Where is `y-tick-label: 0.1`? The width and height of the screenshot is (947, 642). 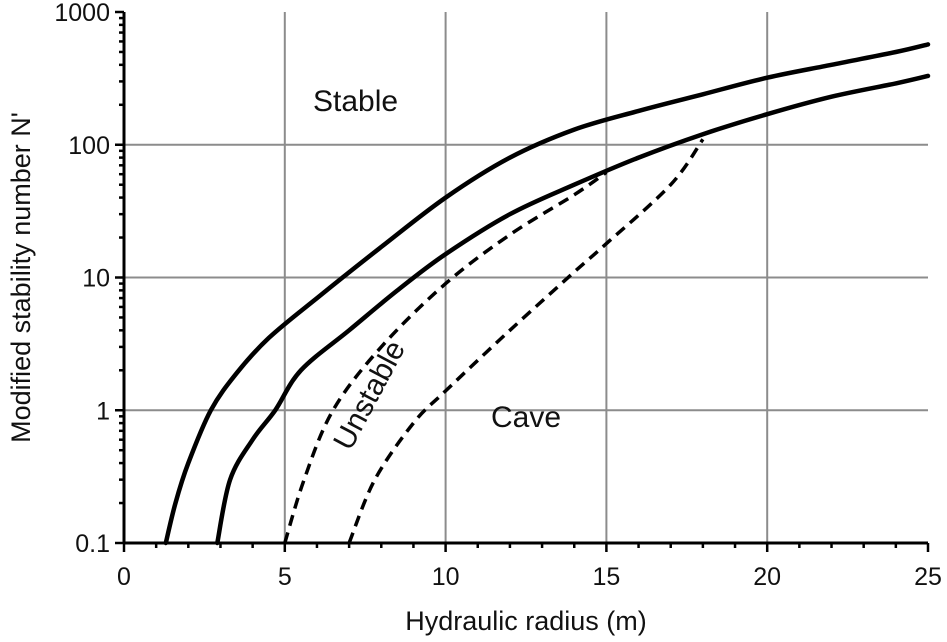 y-tick-label: 0.1 is located at coordinates (92, 544).